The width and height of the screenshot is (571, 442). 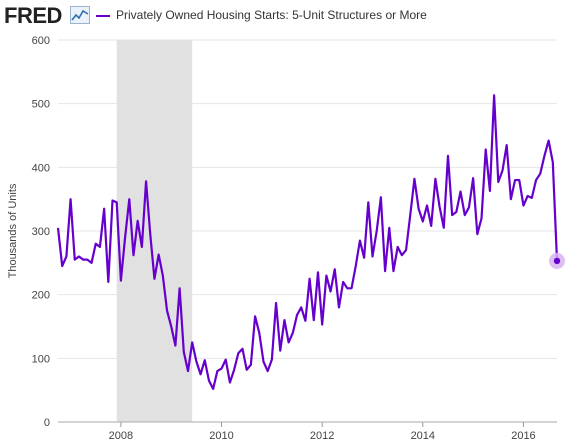 What do you see at coordinates (322, 436) in the screenshot?
I see `x-tick-label: 2012` at bounding box center [322, 436].